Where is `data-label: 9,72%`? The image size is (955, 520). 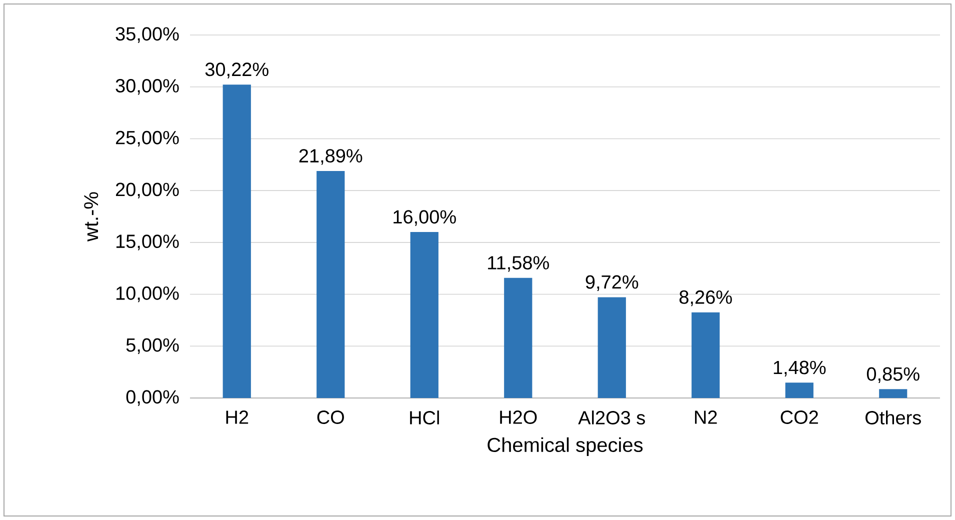
data-label: 9,72% is located at coordinates (612, 283).